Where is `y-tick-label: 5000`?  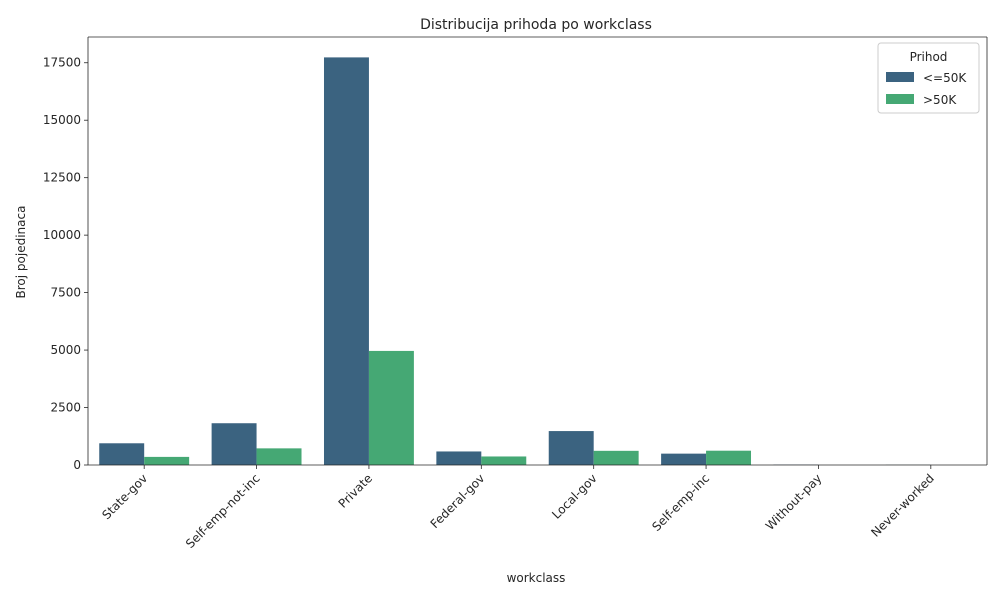
y-tick-label: 5000 is located at coordinates (65, 350).